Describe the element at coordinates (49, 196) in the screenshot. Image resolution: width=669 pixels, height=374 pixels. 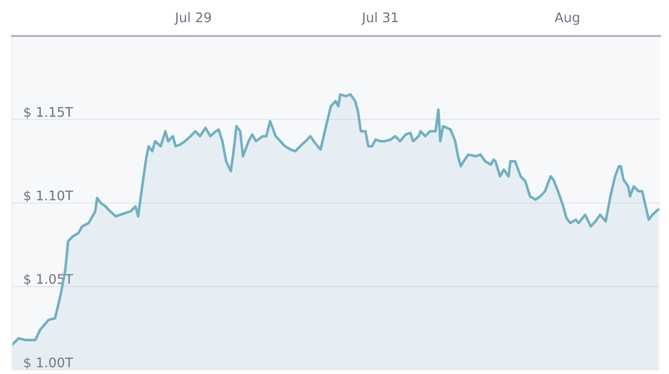
I see `y-tick-label: $ 1.10T` at that location.